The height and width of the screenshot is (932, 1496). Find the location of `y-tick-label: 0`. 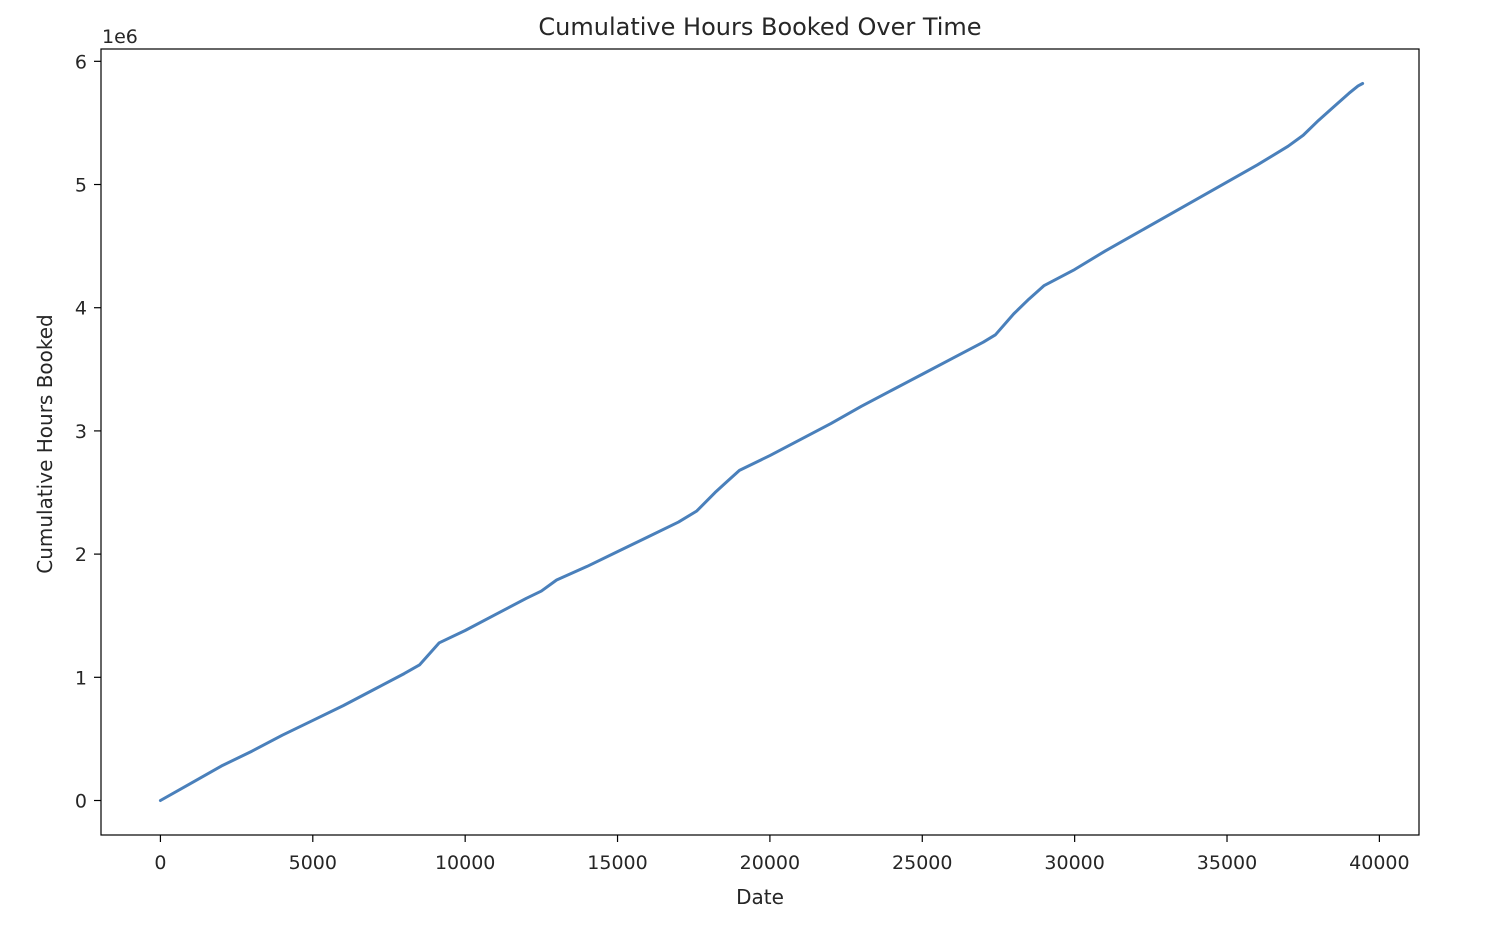

y-tick-label: 0 is located at coordinates (81, 802).